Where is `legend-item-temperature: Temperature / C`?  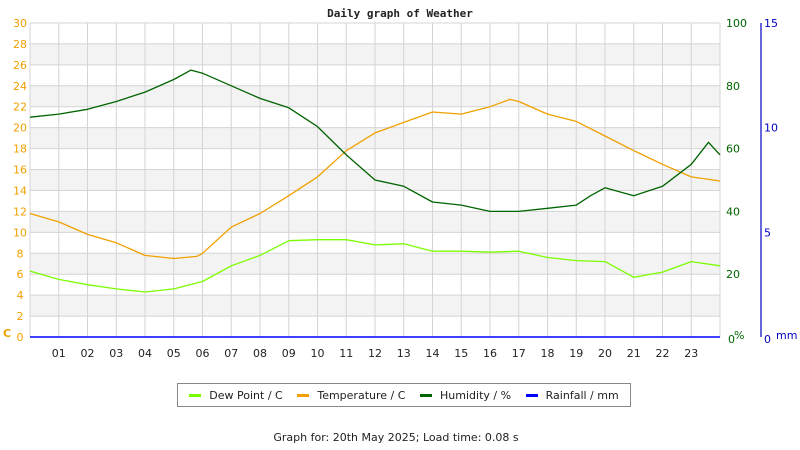 legend-item-temperature: Temperature / C is located at coordinates (351, 395).